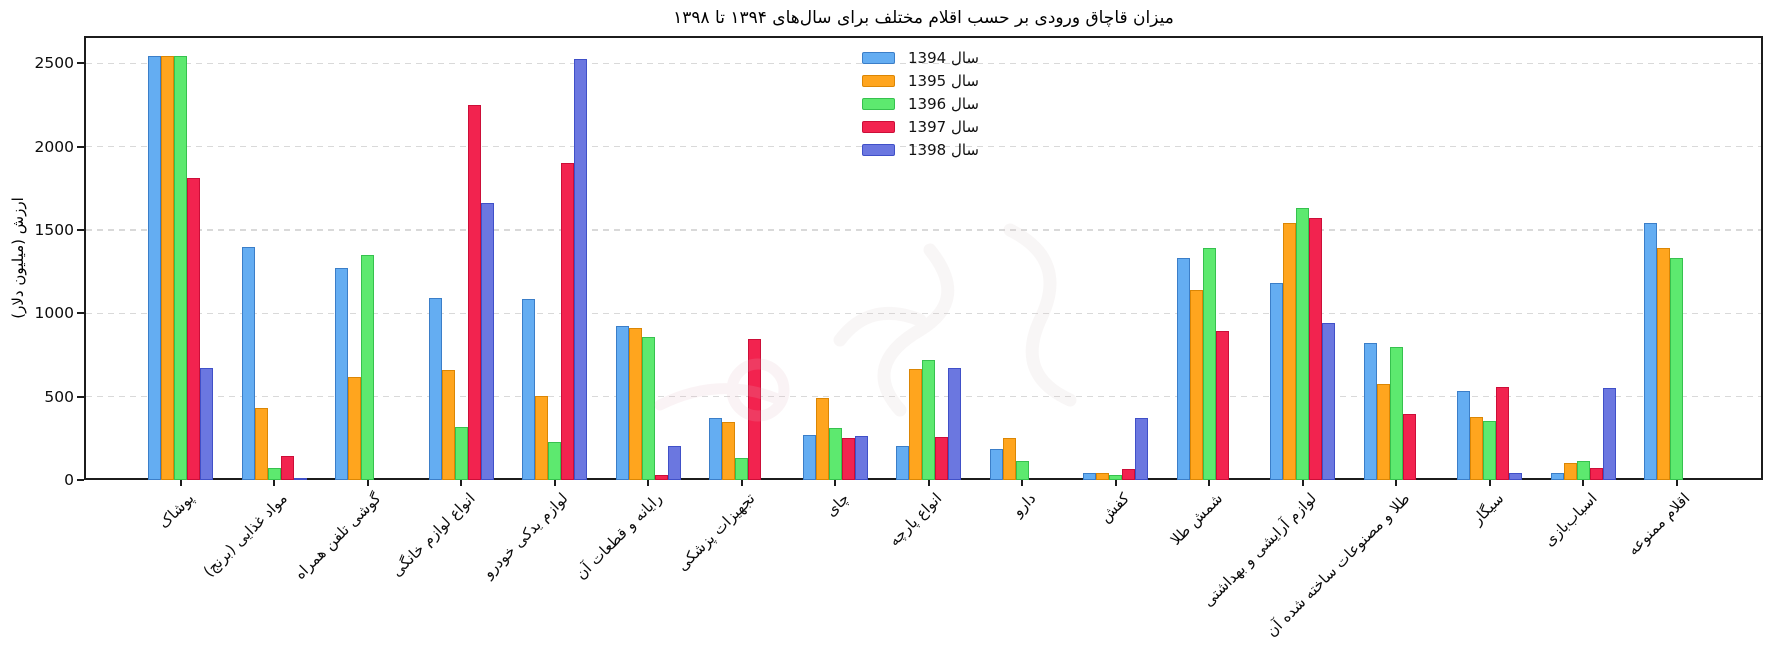 The width and height of the screenshot is (1772, 658). I want to click on legend-item: سال 1394, so click(920, 57).